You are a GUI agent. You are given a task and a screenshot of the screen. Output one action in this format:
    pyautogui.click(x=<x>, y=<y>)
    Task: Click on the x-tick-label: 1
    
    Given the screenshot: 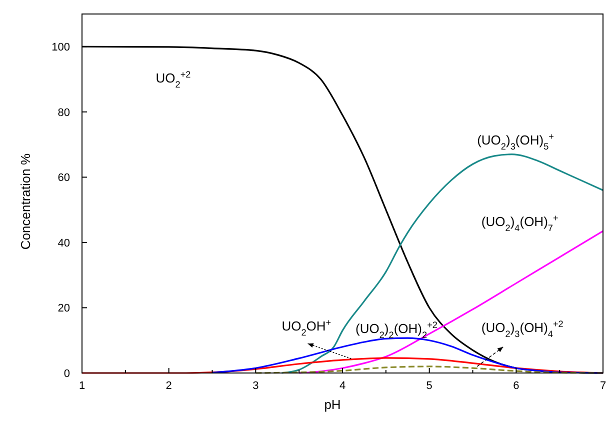 What is the action you would take?
    pyautogui.click(x=82, y=386)
    